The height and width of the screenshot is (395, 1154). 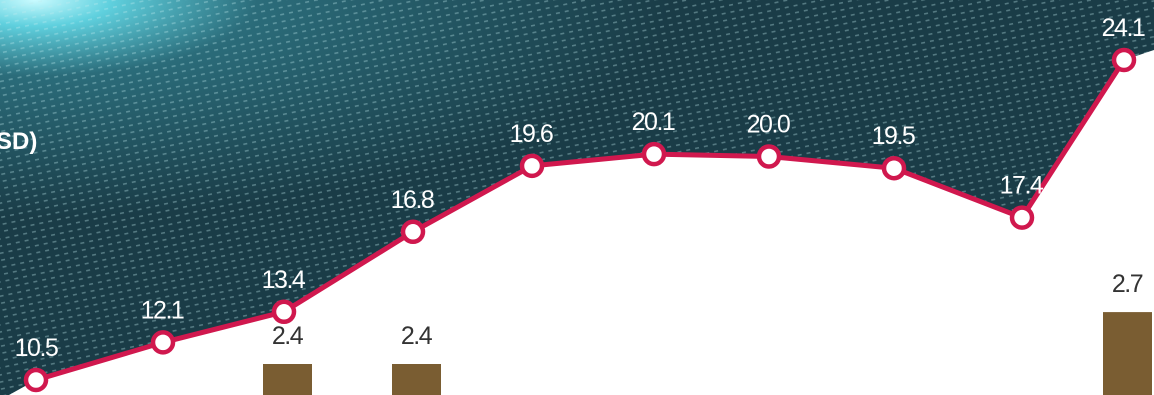 I want to click on point-data-label: 20.1, so click(x=653, y=122).